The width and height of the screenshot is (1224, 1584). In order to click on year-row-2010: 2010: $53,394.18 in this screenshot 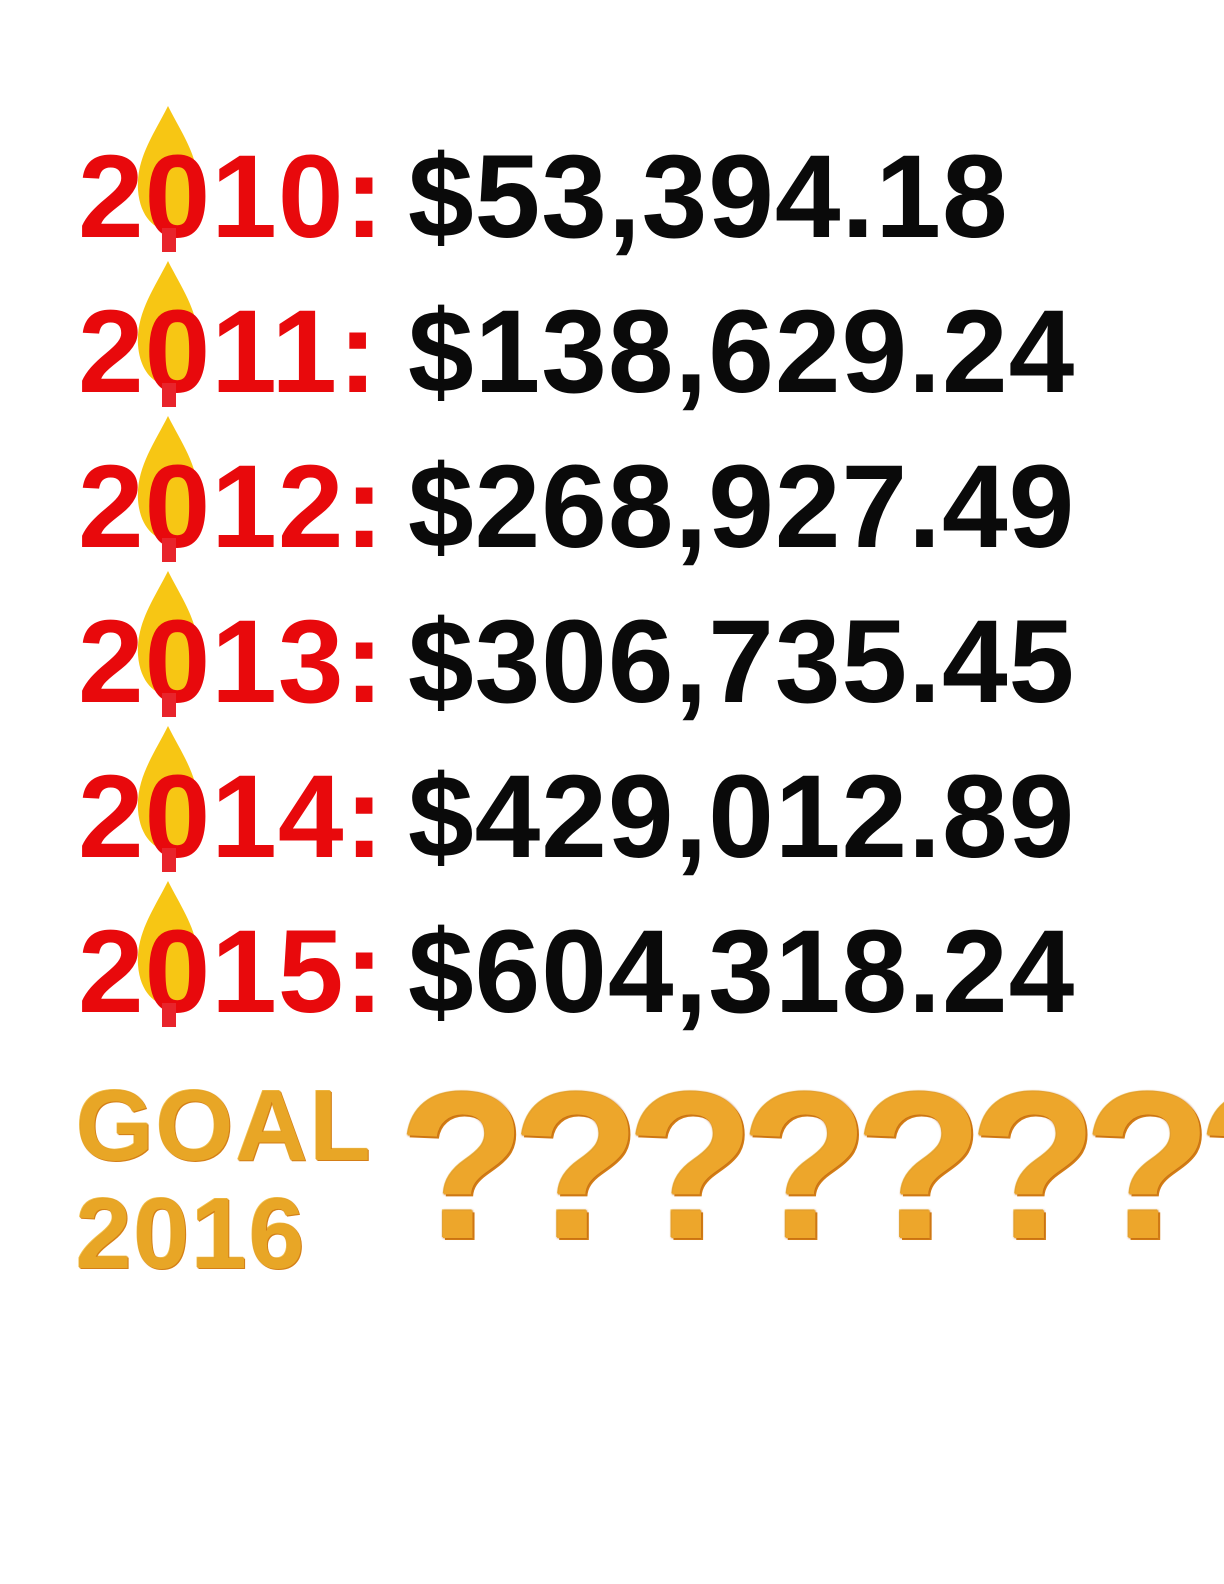, I will do `click(623, 190)`.